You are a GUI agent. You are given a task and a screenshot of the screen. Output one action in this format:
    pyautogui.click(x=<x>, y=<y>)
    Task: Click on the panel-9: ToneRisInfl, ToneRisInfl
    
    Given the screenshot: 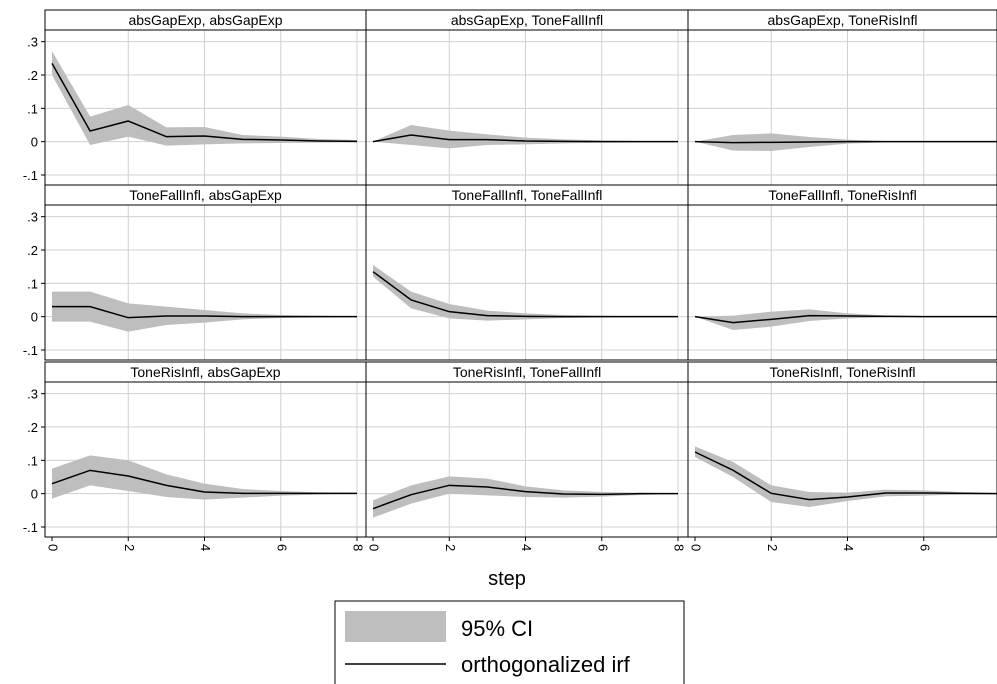 What is the action you would take?
    pyautogui.click(x=842, y=449)
    